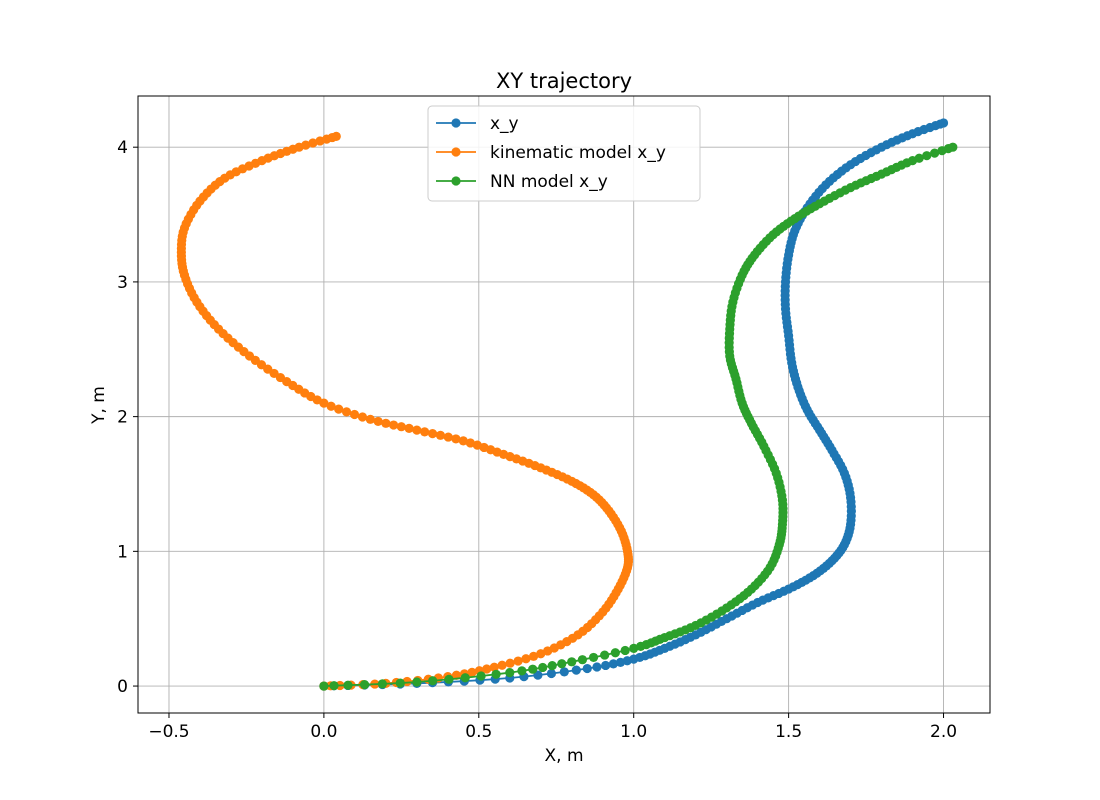 This screenshot has height=800, width=1100. Describe the element at coordinates (456, 123) in the screenshot. I see `legend-marker-x-y` at that location.